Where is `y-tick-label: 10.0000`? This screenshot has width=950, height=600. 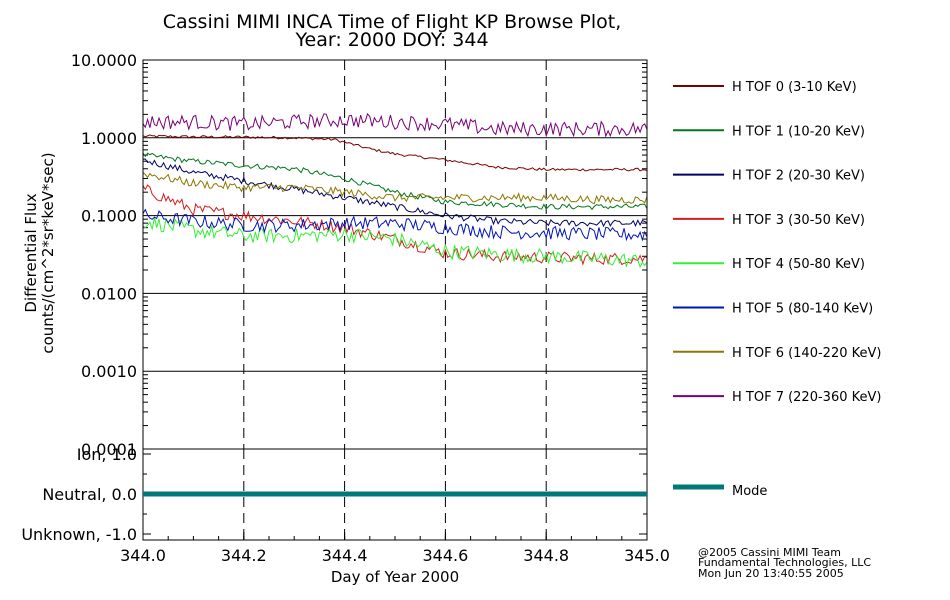
y-tick-label: 10.0000 is located at coordinates (104, 60).